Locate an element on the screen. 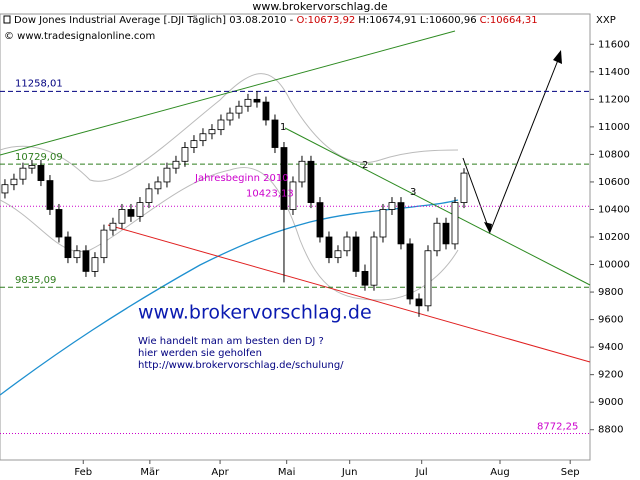  ohlc-label: O:10673,92 is located at coordinates (326, 20).